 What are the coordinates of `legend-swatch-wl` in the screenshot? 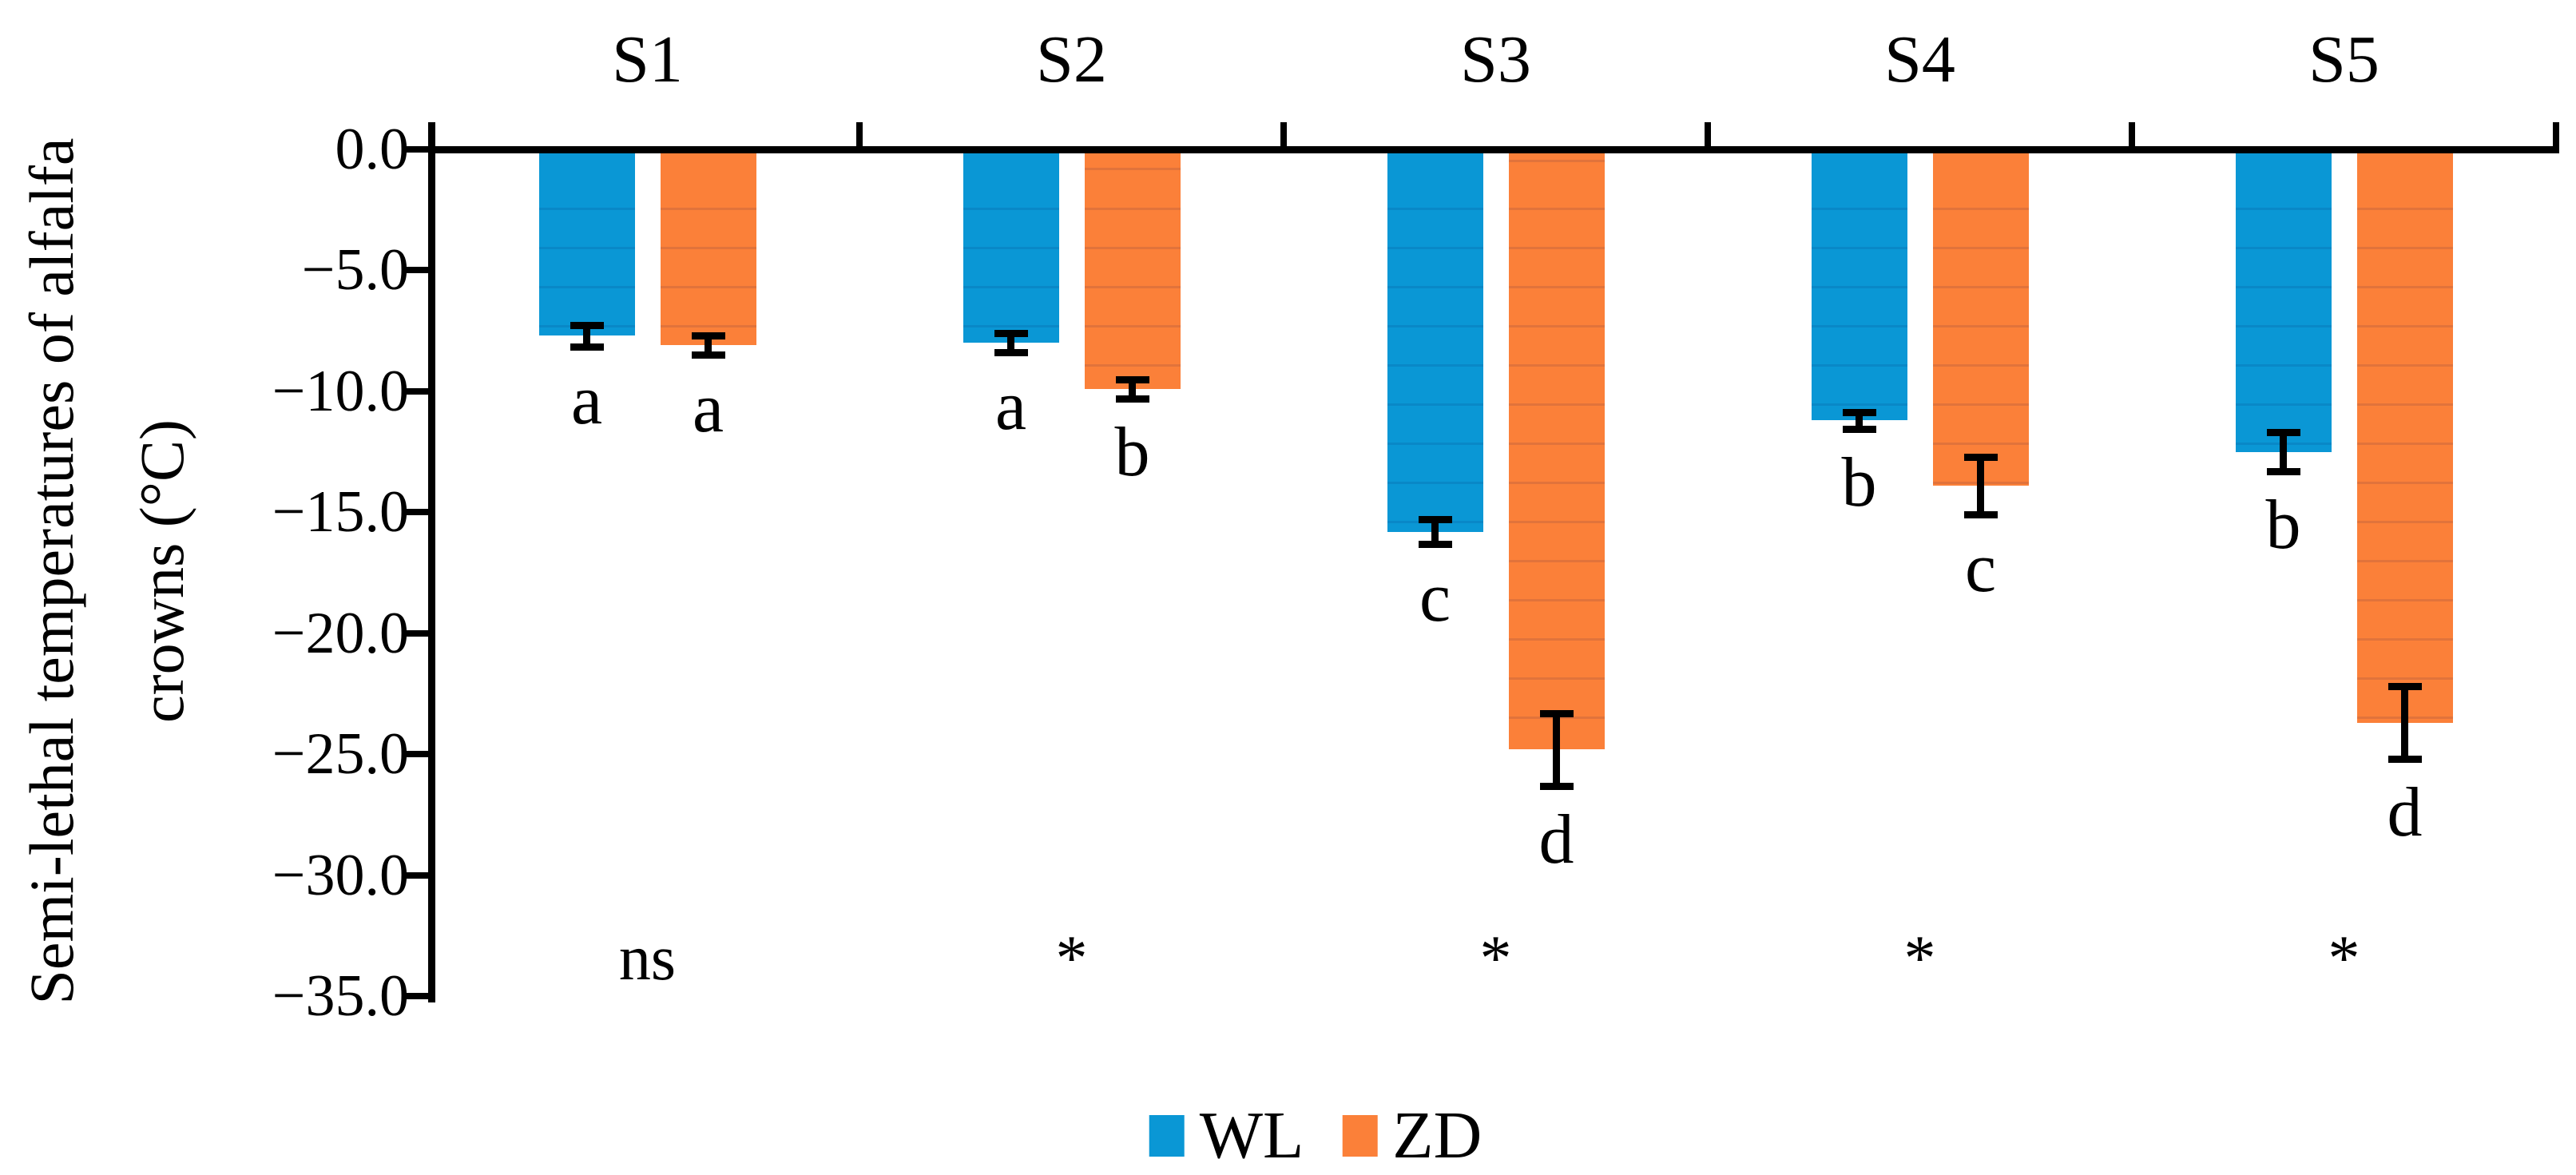 It's located at (1167, 1136).